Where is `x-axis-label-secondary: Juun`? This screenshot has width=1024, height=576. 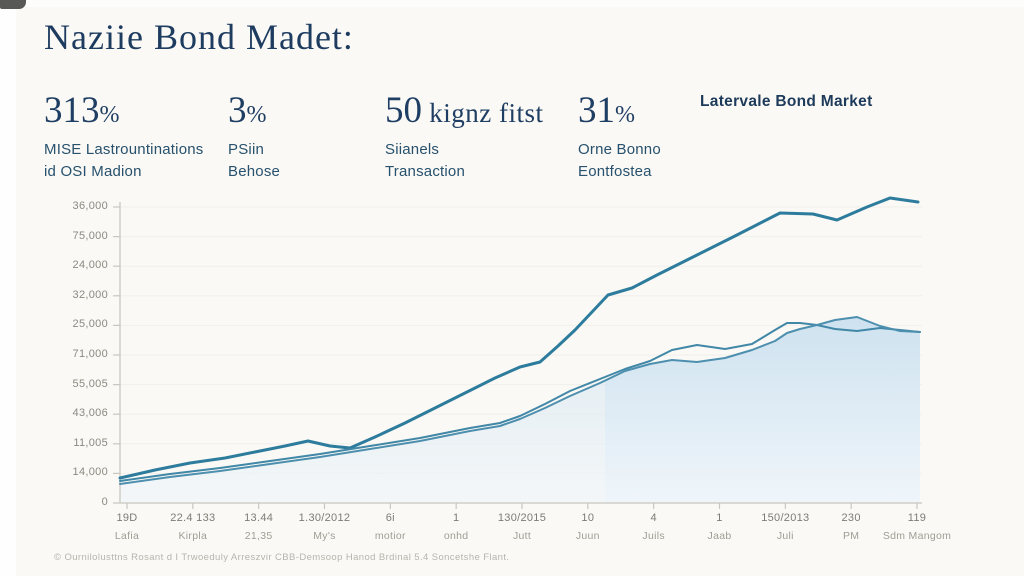
x-axis-label-secondary: Juun is located at coordinates (587, 536).